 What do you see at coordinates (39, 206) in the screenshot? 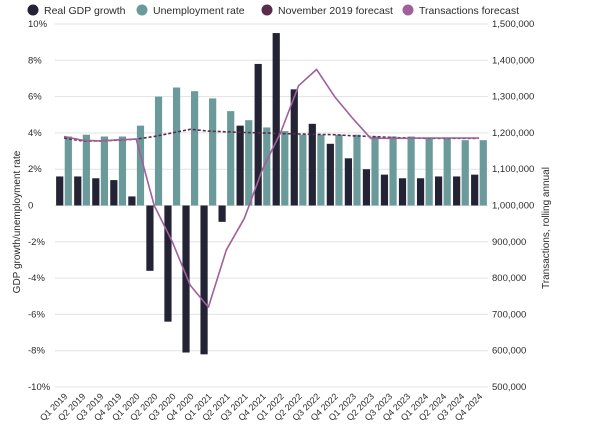
I see `left-axis-ticks: 10% 8% 6% 4% 2% 0 -2% -4% -6% -8% -10%` at bounding box center [39, 206].